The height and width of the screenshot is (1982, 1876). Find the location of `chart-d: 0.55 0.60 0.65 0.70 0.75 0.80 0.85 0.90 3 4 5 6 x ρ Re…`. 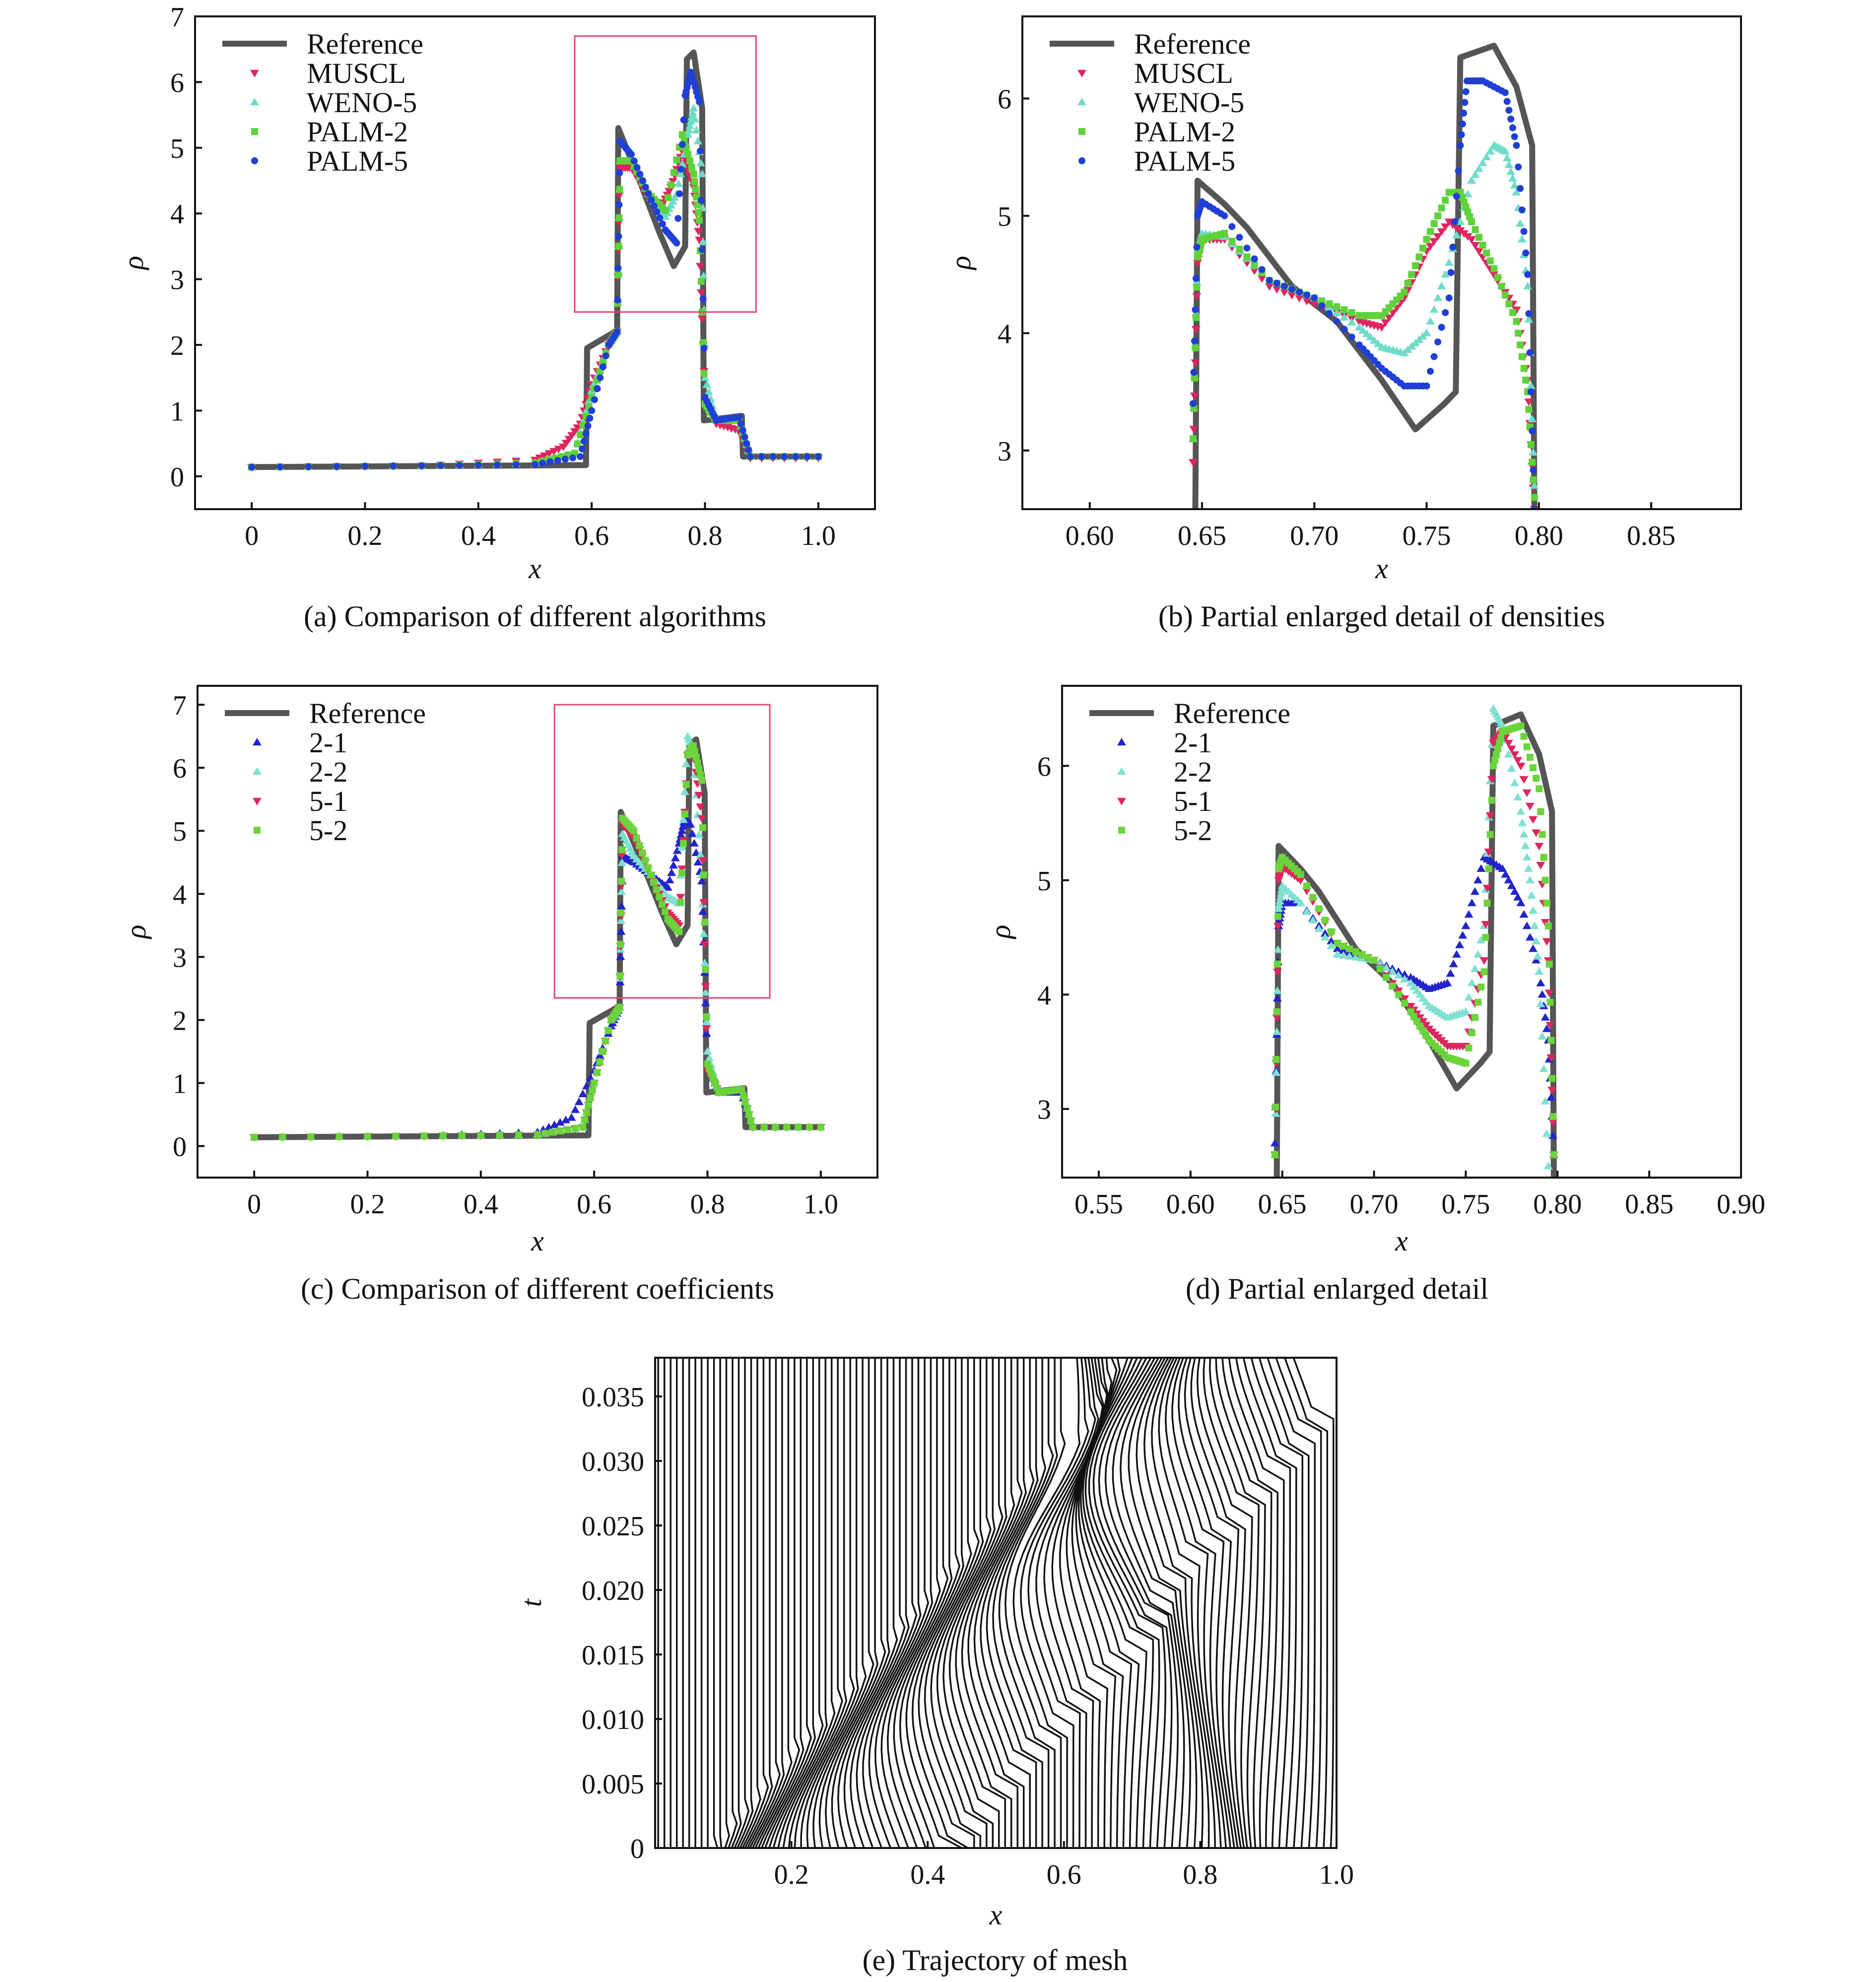

chart-d: 0.55 0.60 0.65 0.70 0.75 0.80 0.85 0.90 3 4 5 6 x ρ Re… is located at coordinates (1374, 995).